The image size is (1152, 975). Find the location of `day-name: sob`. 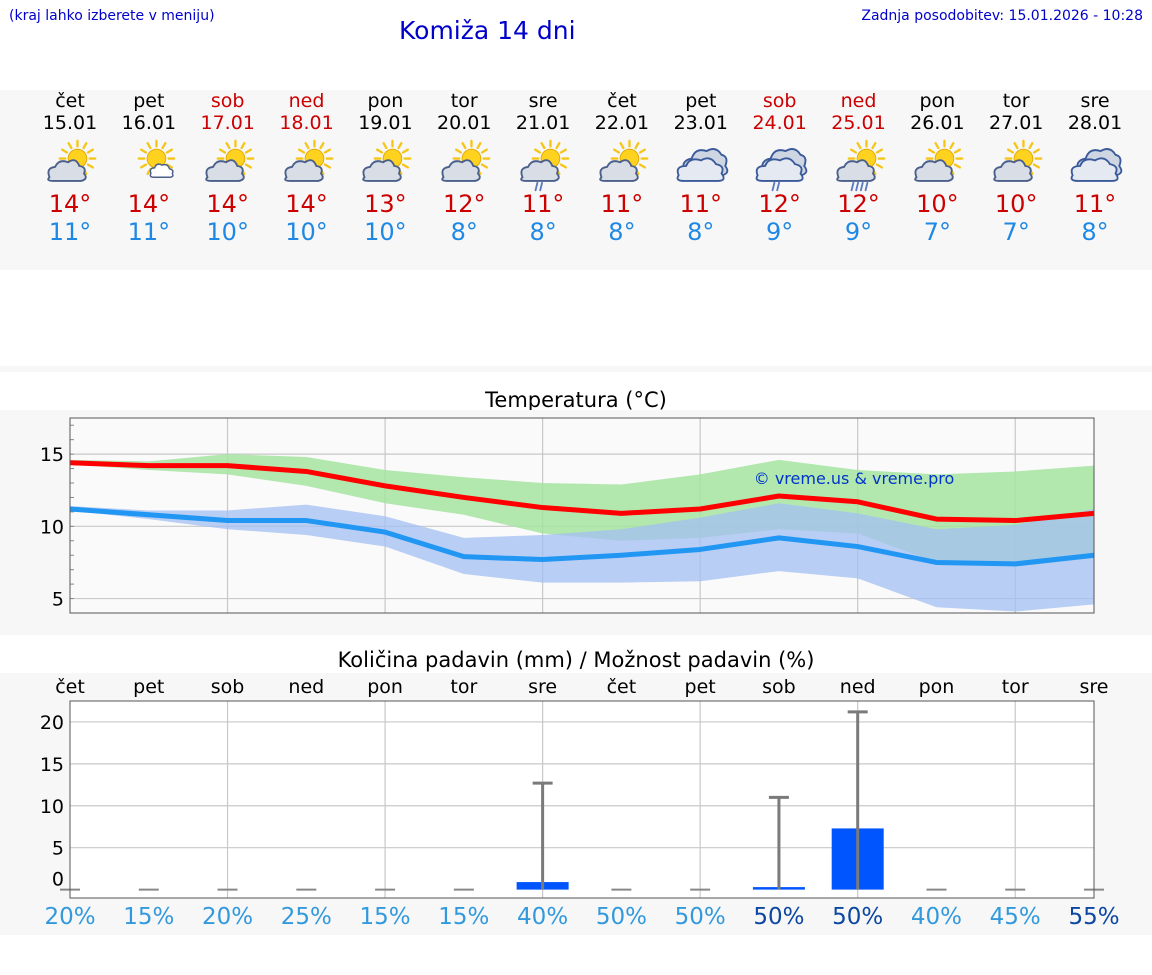

day-name: sob is located at coordinates (779, 101).